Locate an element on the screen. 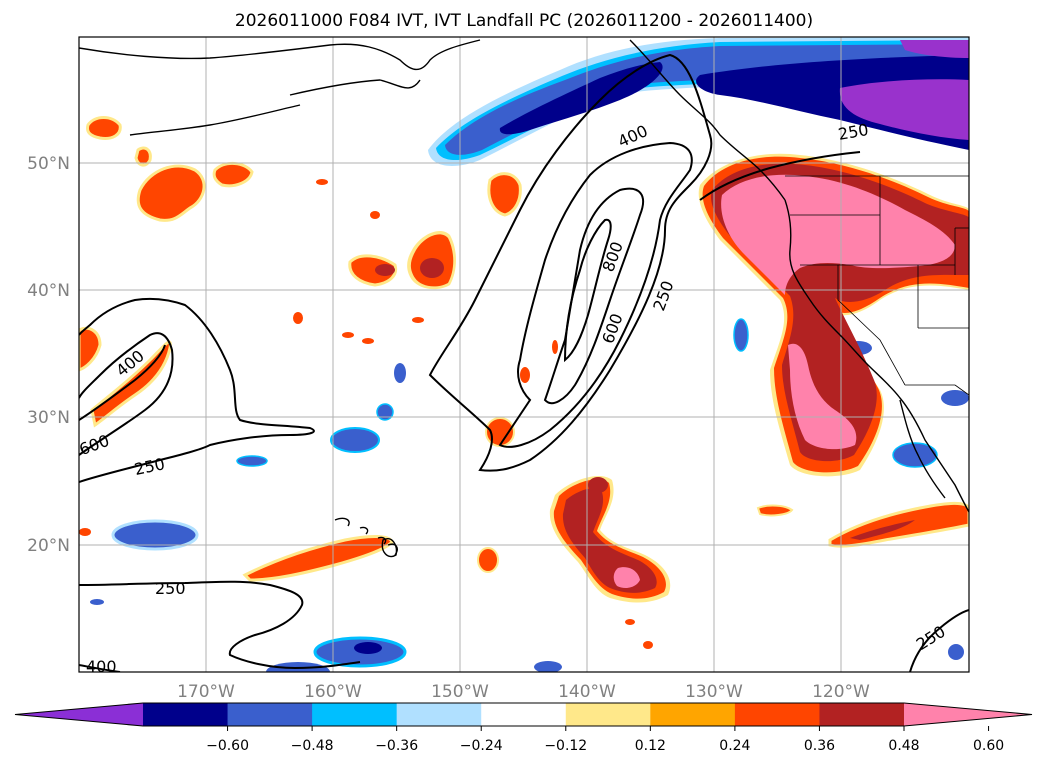 This screenshot has height=765, width=1047. neg-region-top-purple is located at coordinates (934, 49).